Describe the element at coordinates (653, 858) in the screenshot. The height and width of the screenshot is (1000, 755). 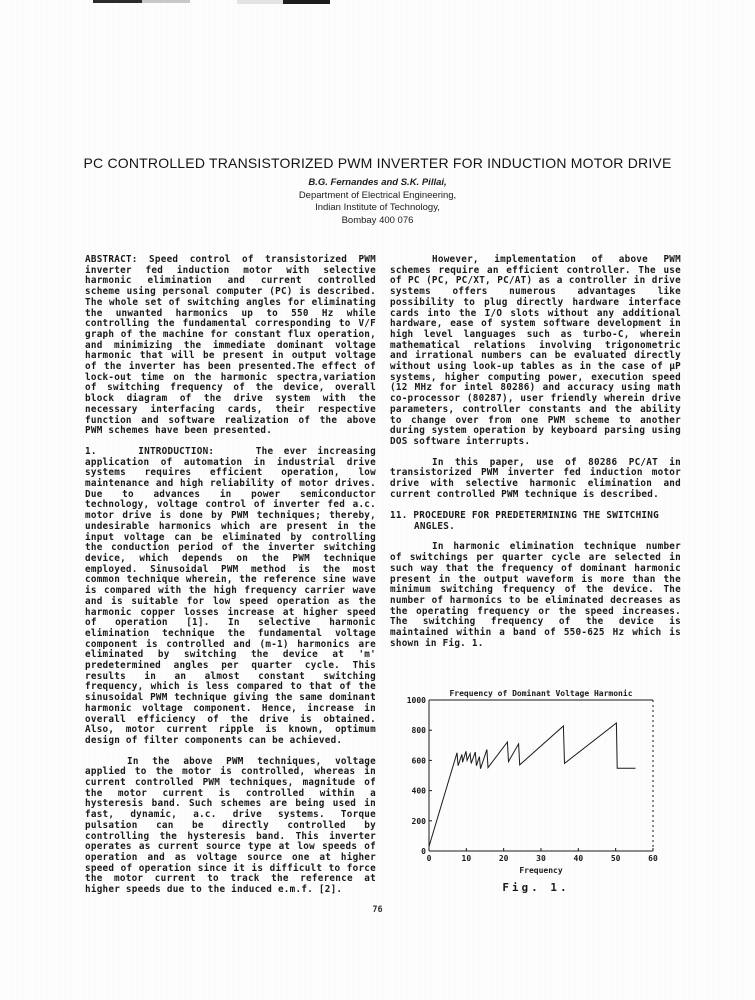
I see `svg-text: 60` at that location.